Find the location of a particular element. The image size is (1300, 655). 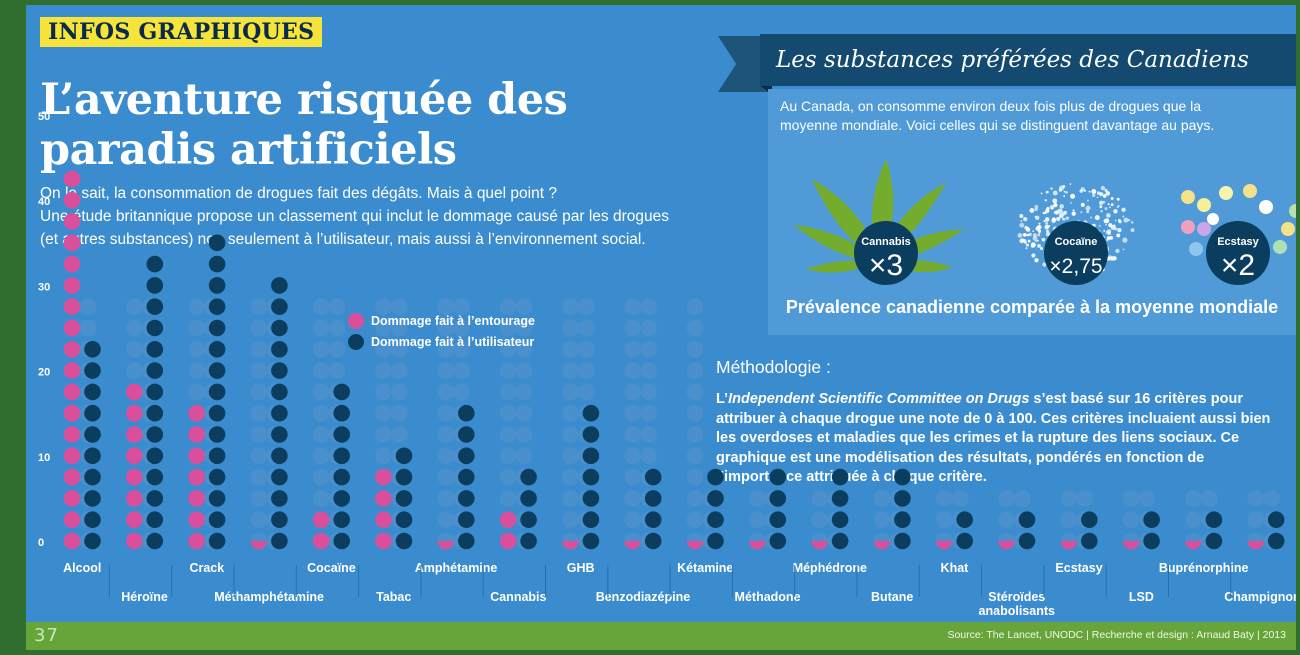

legend-swatch-entourage is located at coordinates (356, 321).